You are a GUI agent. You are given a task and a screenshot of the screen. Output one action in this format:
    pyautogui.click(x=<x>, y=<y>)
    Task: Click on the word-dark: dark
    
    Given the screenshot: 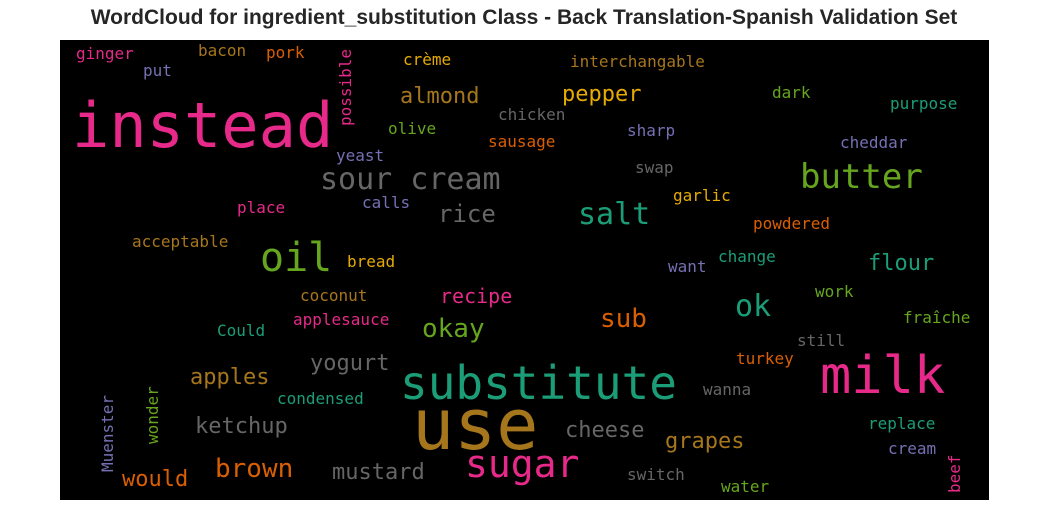 What is the action you would take?
    pyautogui.click(x=791, y=92)
    